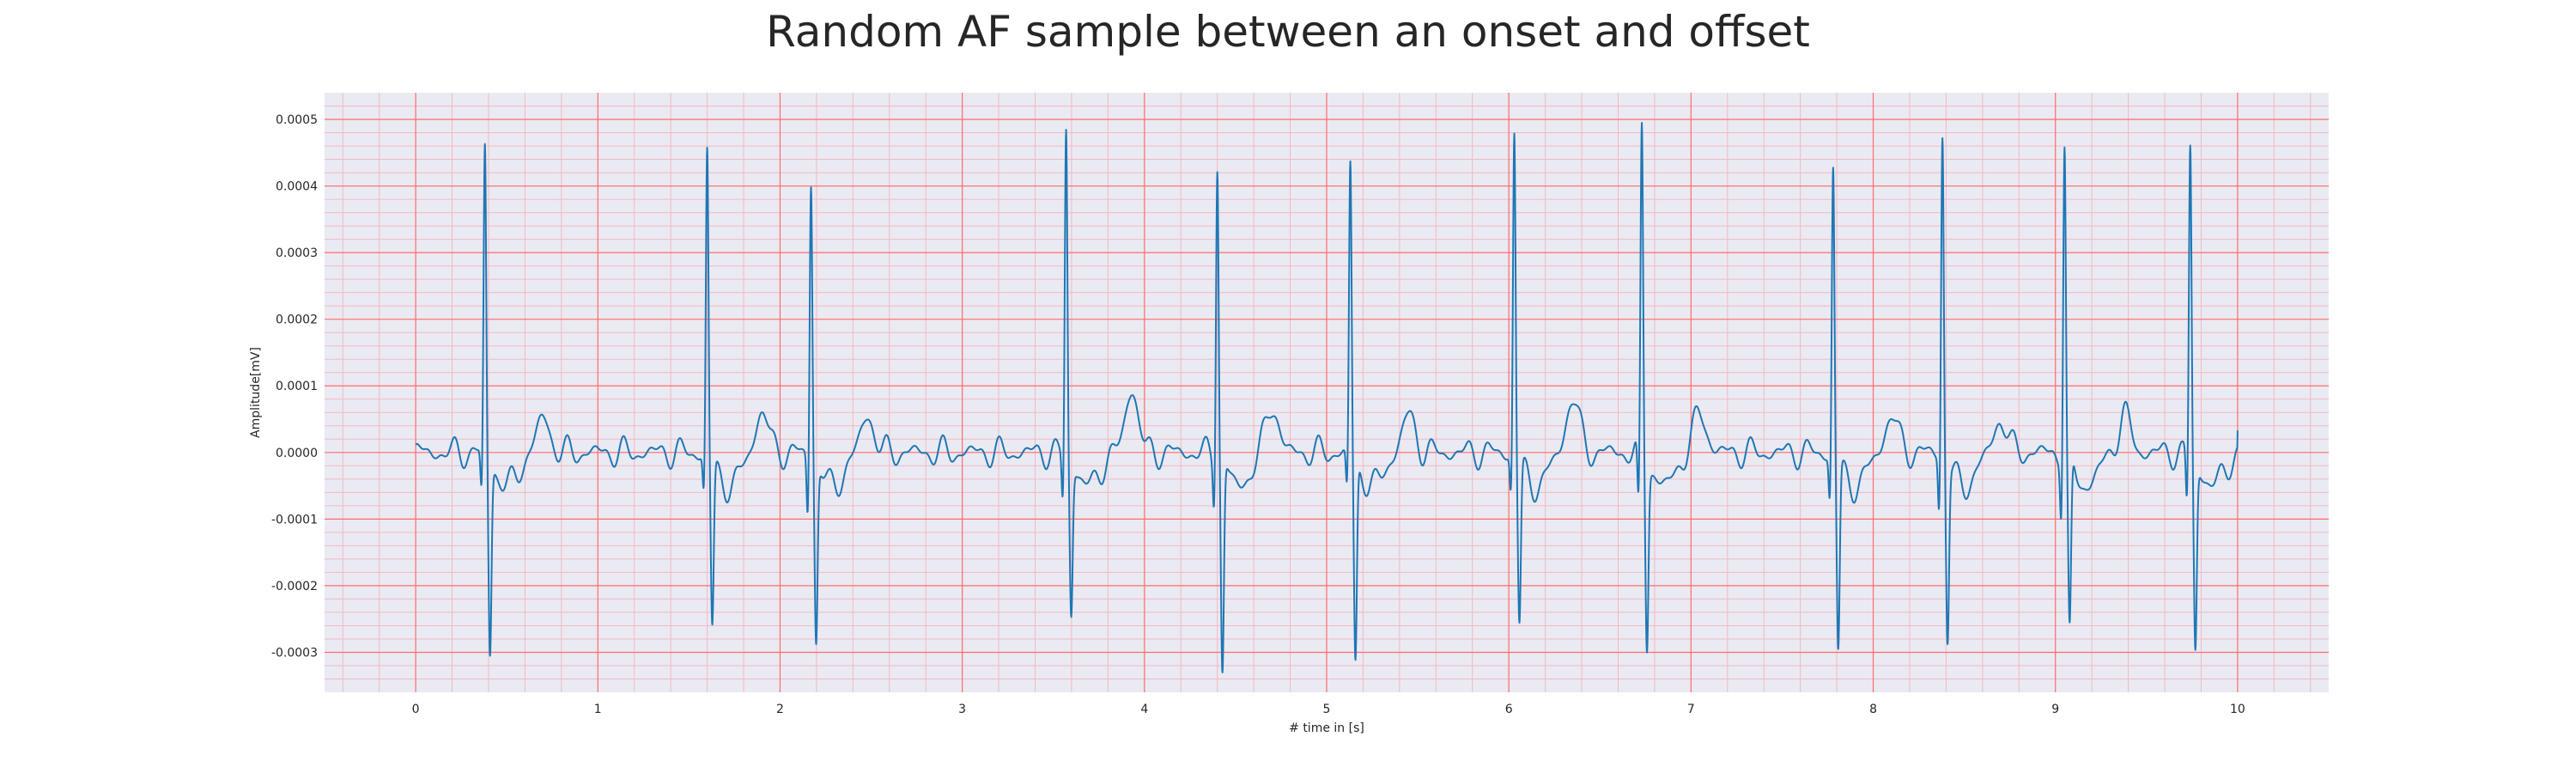 The width and height of the screenshot is (2576, 773). I want to click on y-tick-label: -0.0001, so click(294, 519).